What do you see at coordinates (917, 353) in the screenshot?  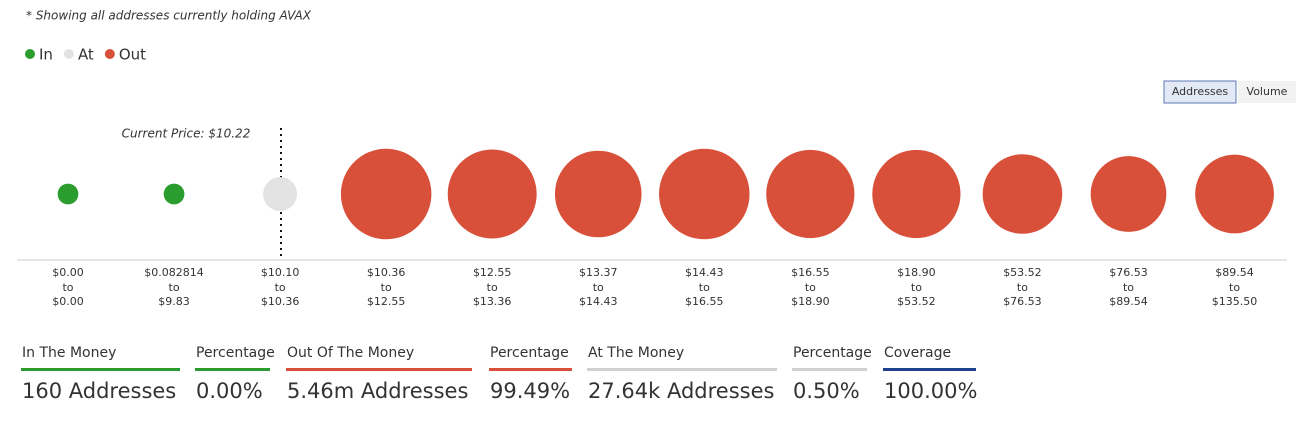 I see `stat-label: Coverage` at bounding box center [917, 353].